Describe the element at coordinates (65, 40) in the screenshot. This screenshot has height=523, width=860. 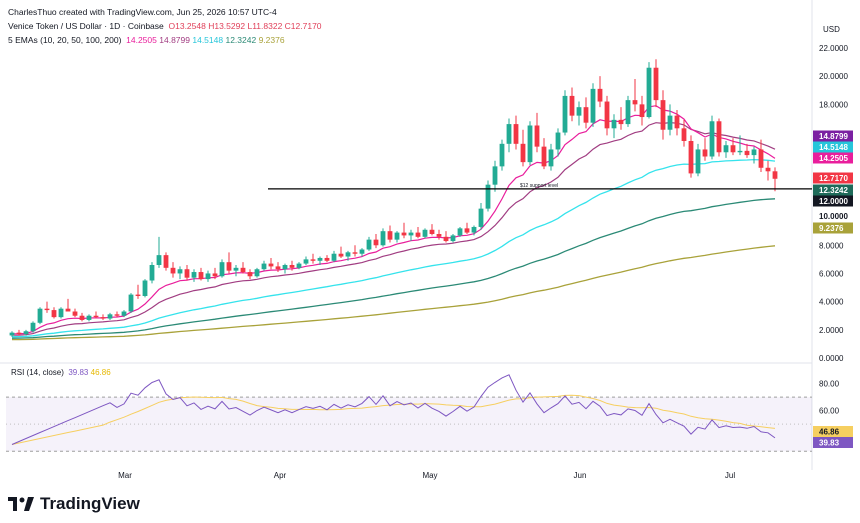
I see `ema-legend-label: 5 EMAs (10, 20, 50, 100, 200)` at that location.